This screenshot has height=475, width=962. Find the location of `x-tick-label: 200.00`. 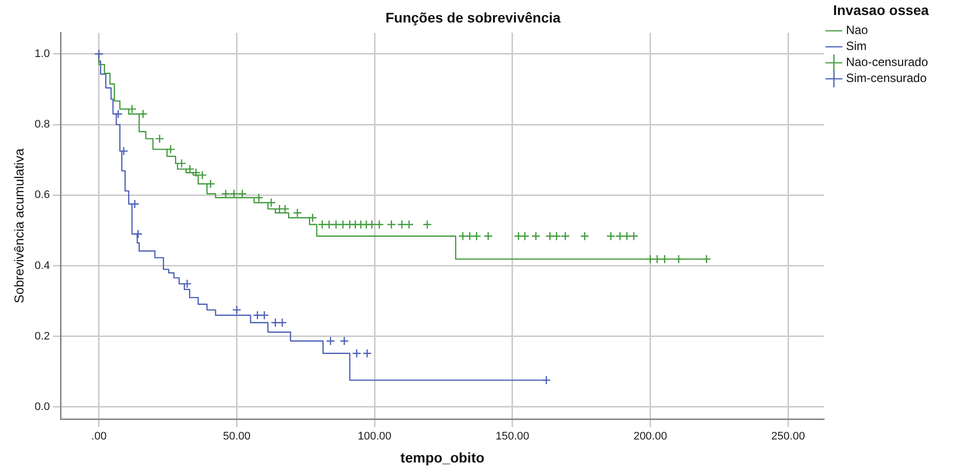

x-tick-label: 200.00 is located at coordinates (650, 436).